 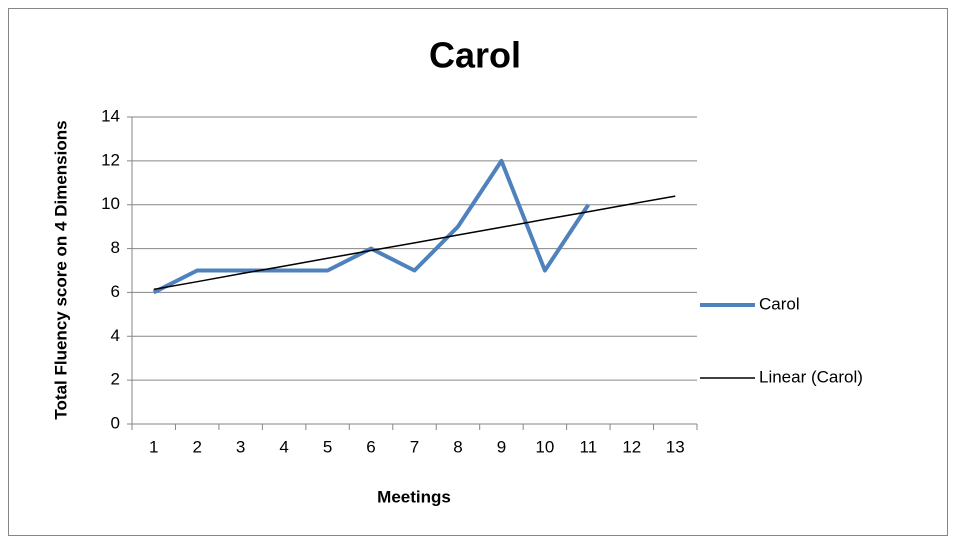 I want to click on x-tick-label: 13, so click(x=675, y=446).